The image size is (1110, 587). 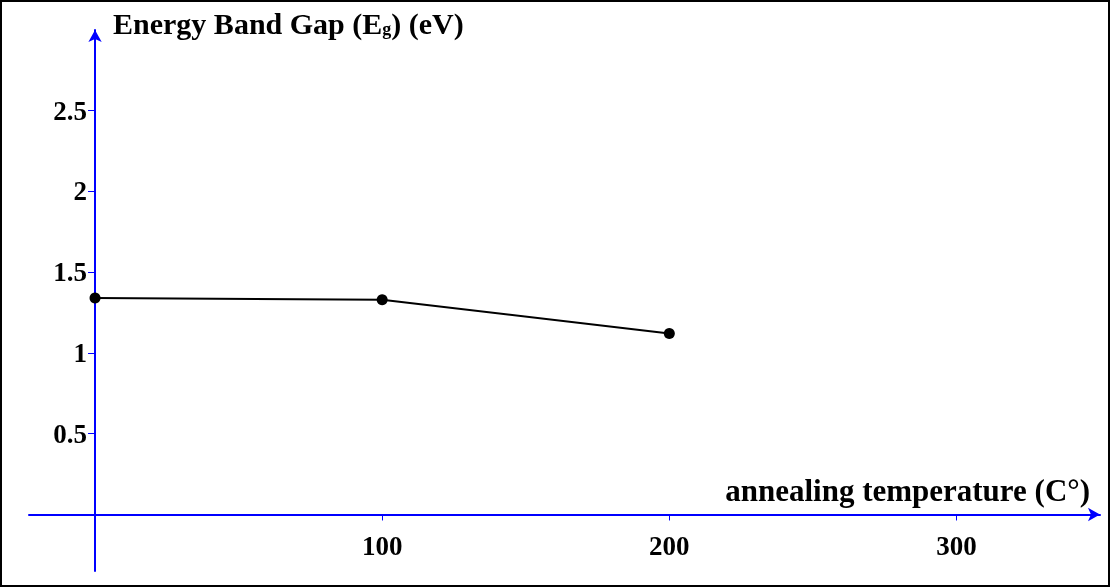 What do you see at coordinates (70, 433) in the screenshot?
I see `y-tick-label: 0.5` at bounding box center [70, 433].